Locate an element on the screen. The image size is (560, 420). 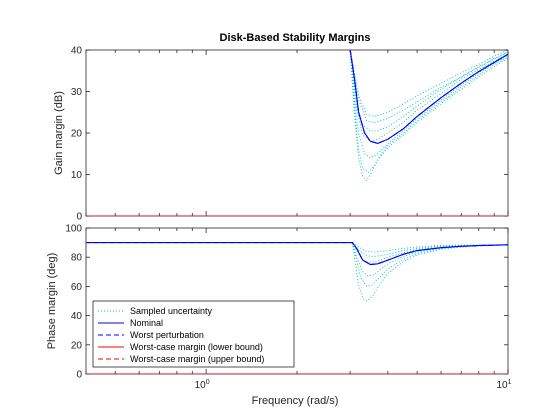
phase-y-tick-label: 100 is located at coordinates (73, 229).